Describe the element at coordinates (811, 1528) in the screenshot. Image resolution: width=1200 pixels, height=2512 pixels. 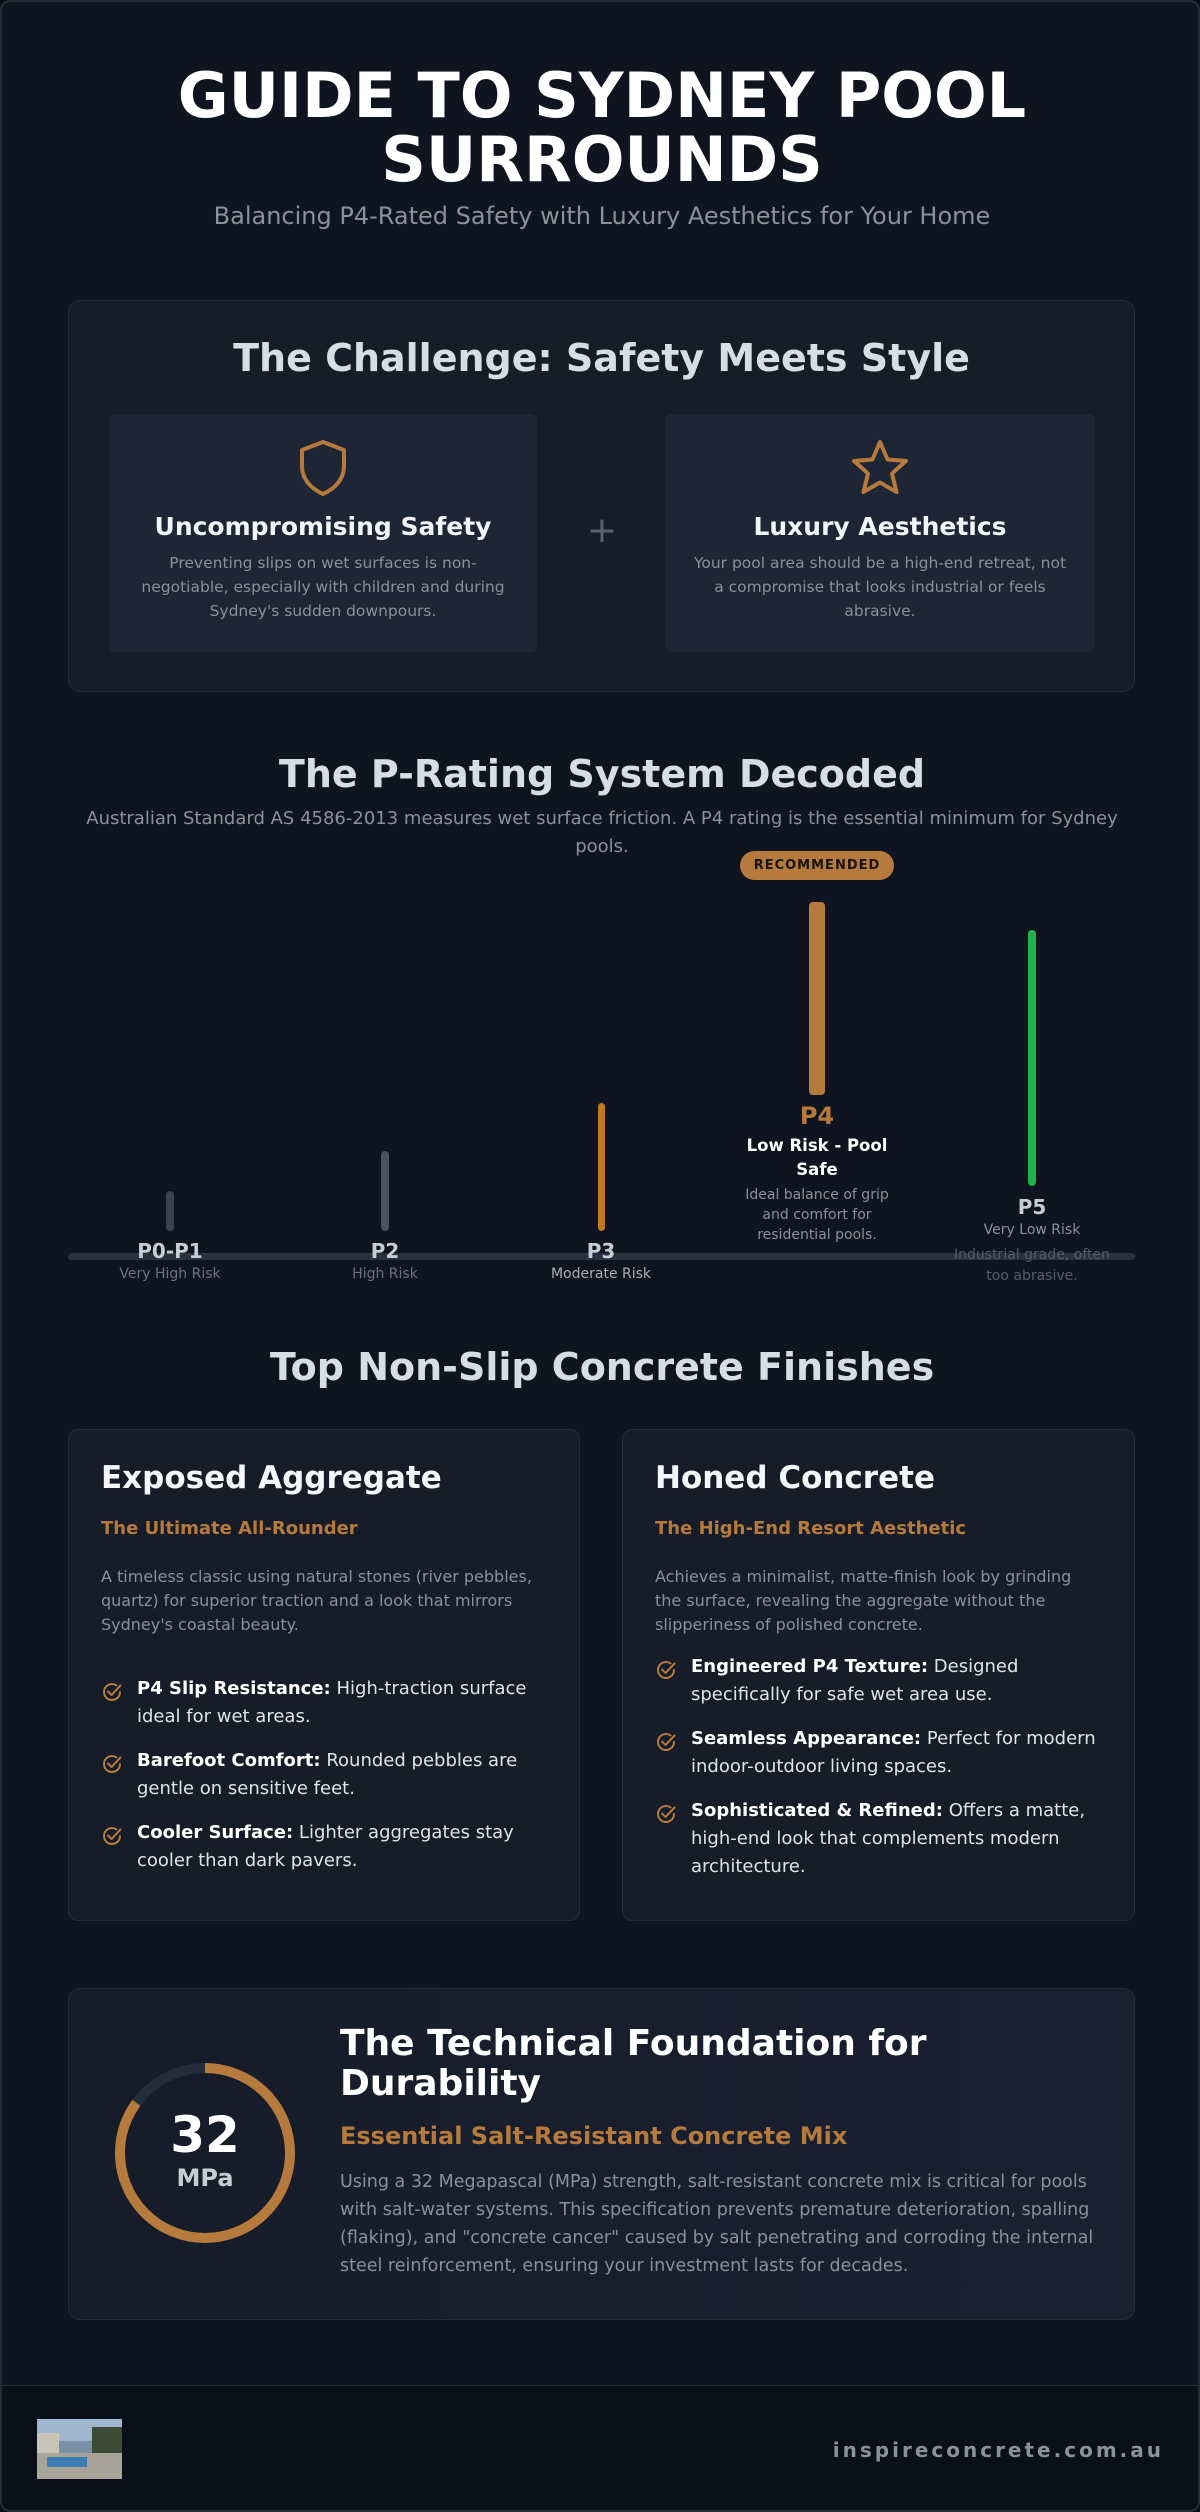
I see `finish-subtitle: The High-End Resort Aesthetic` at that location.